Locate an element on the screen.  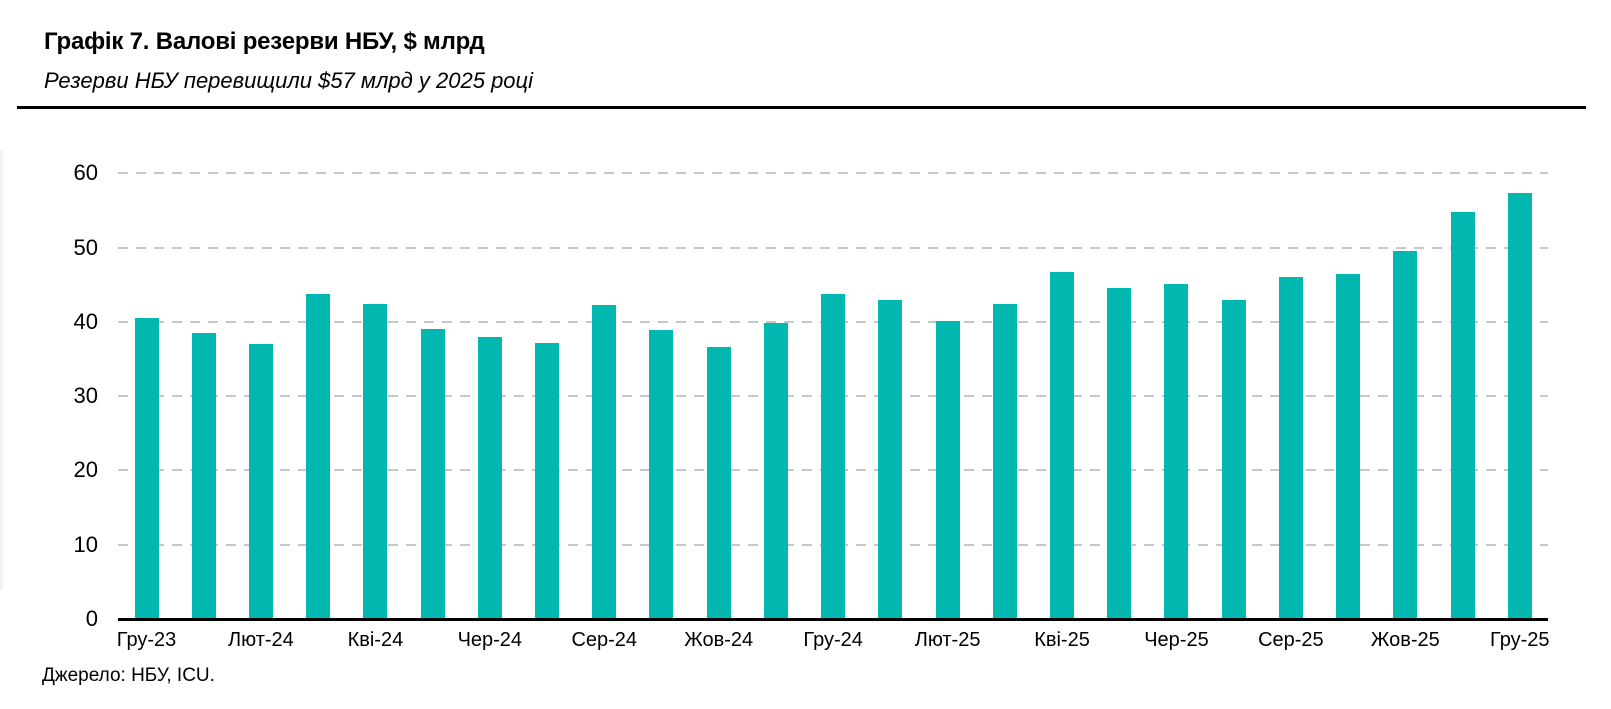
chart-bar-Вер-25 is located at coordinates (1348, 446).